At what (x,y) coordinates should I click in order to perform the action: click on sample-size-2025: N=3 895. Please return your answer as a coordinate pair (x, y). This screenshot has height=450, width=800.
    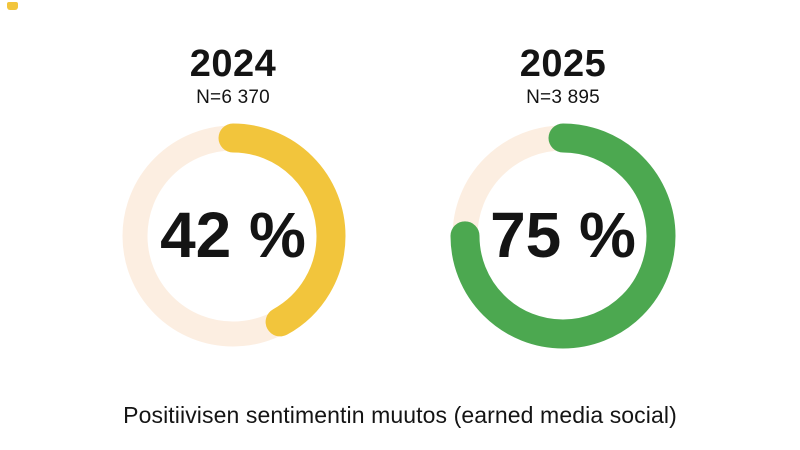
    Looking at the image, I should click on (563, 97).